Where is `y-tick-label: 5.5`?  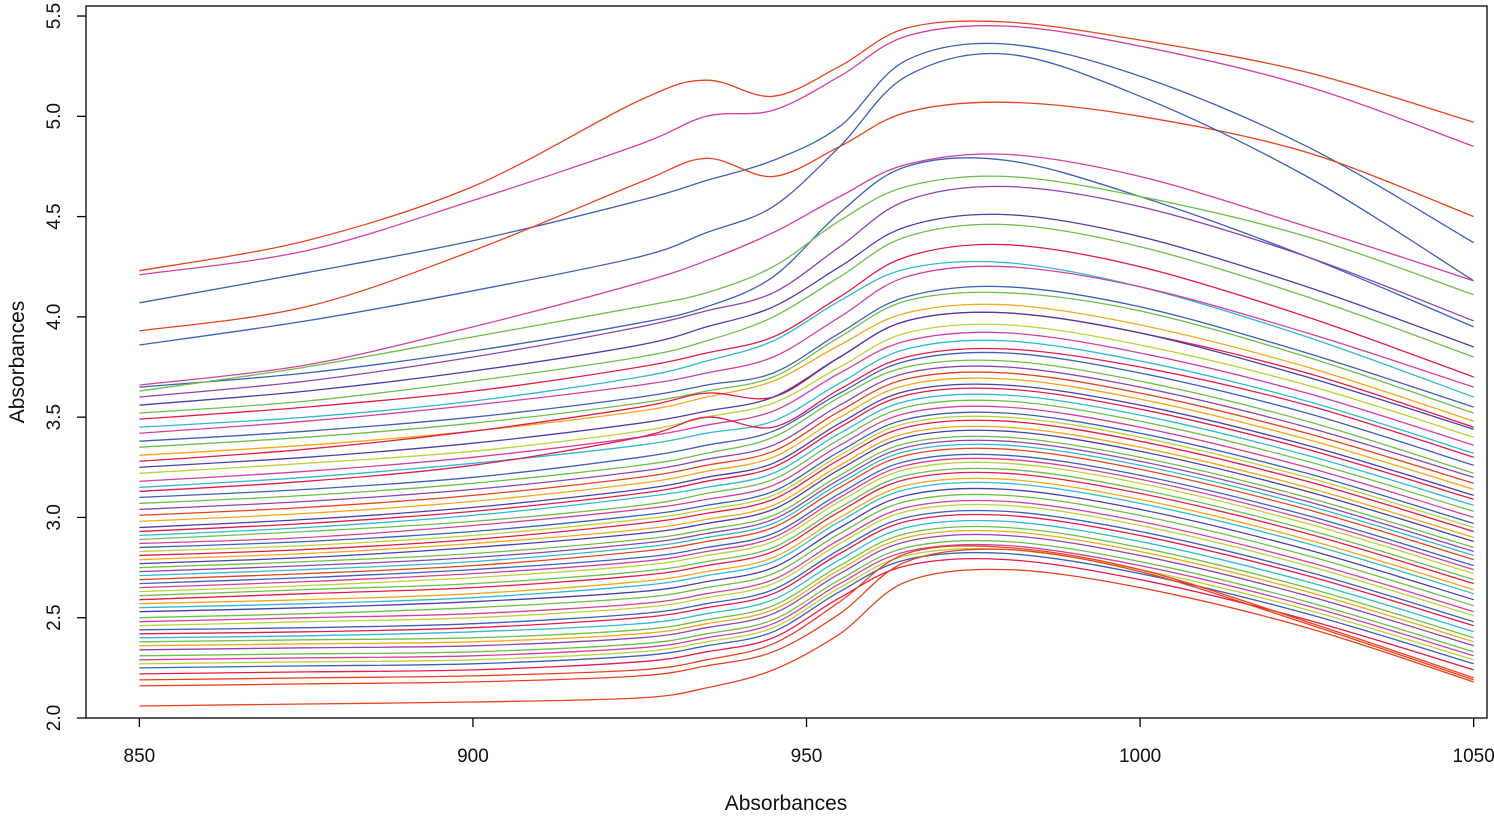 y-tick-label: 5.5 is located at coordinates (54, 16).